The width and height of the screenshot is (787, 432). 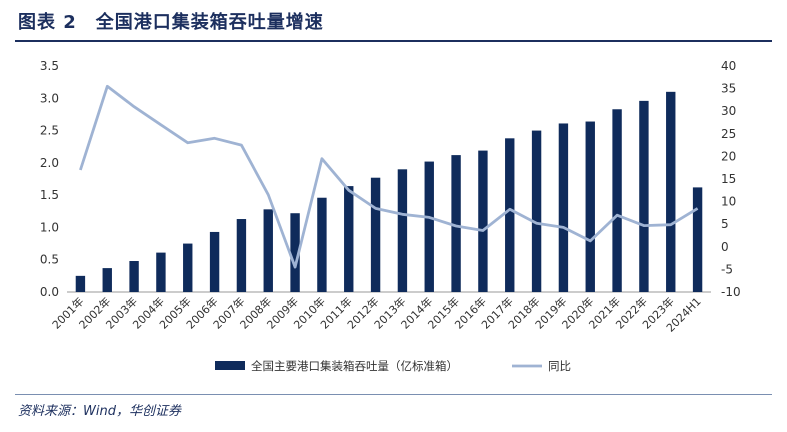 I want to click on title-rule, so click(x=393, y=41).